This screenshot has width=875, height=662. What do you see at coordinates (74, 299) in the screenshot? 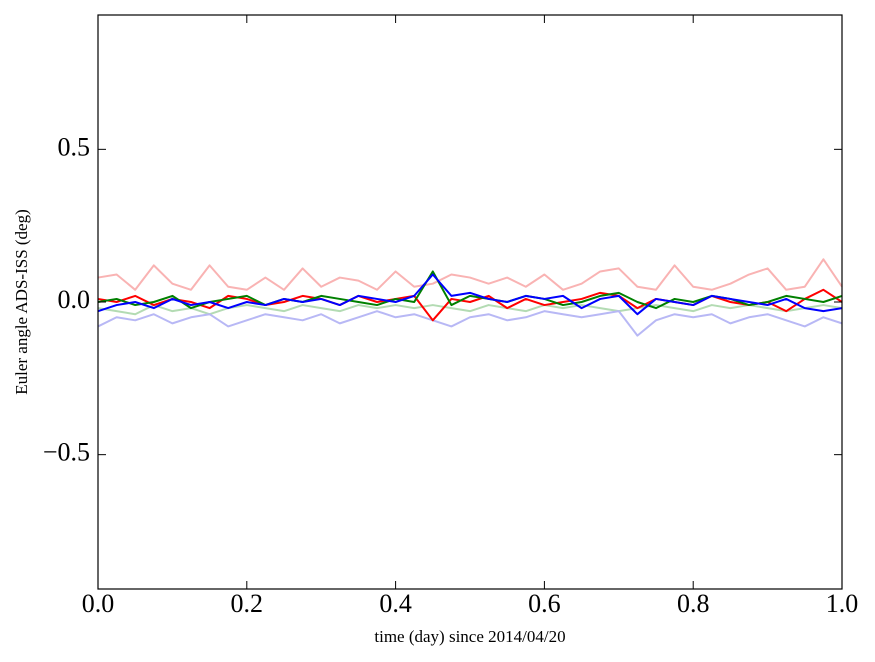
I see `y-tick-label: 0.0` at bounding box center [74, 299].